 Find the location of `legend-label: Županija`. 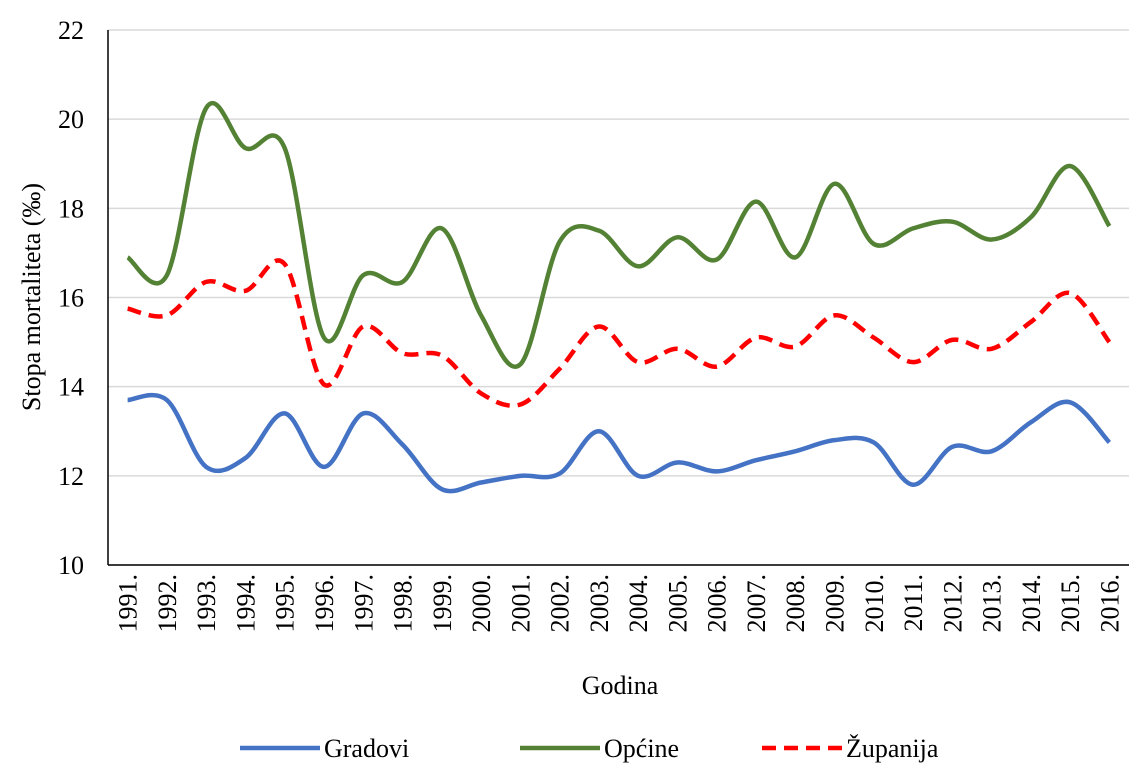

legend-label: Županija is located at coordinates (892, 748).